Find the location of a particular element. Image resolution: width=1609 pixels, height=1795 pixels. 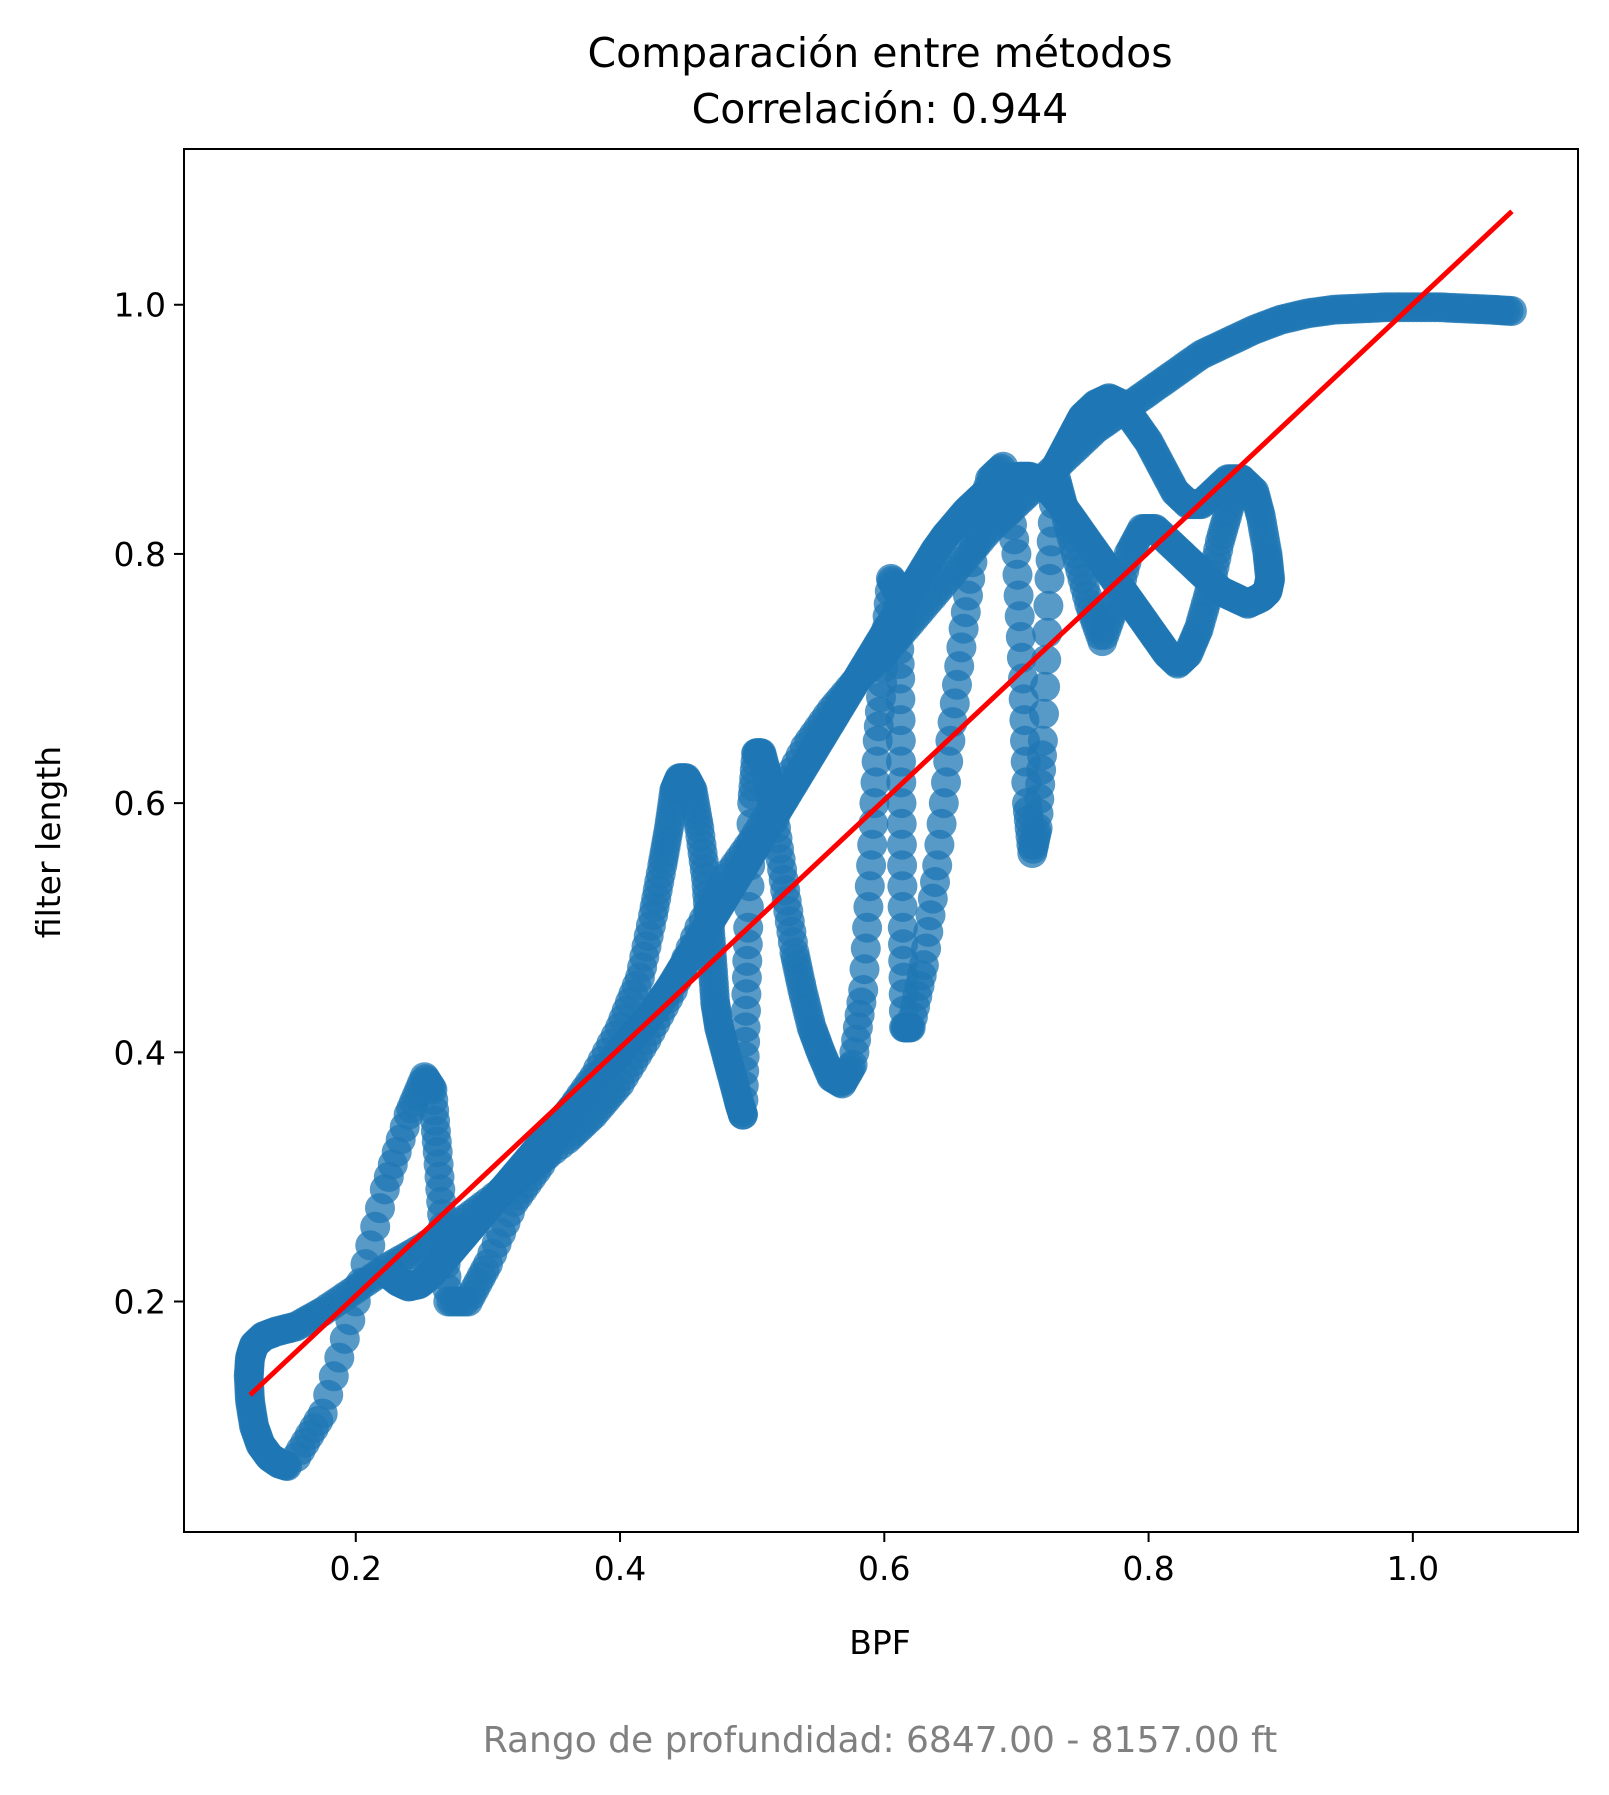

y-tick-label: 0.8 is located at coordinates (140, 554).